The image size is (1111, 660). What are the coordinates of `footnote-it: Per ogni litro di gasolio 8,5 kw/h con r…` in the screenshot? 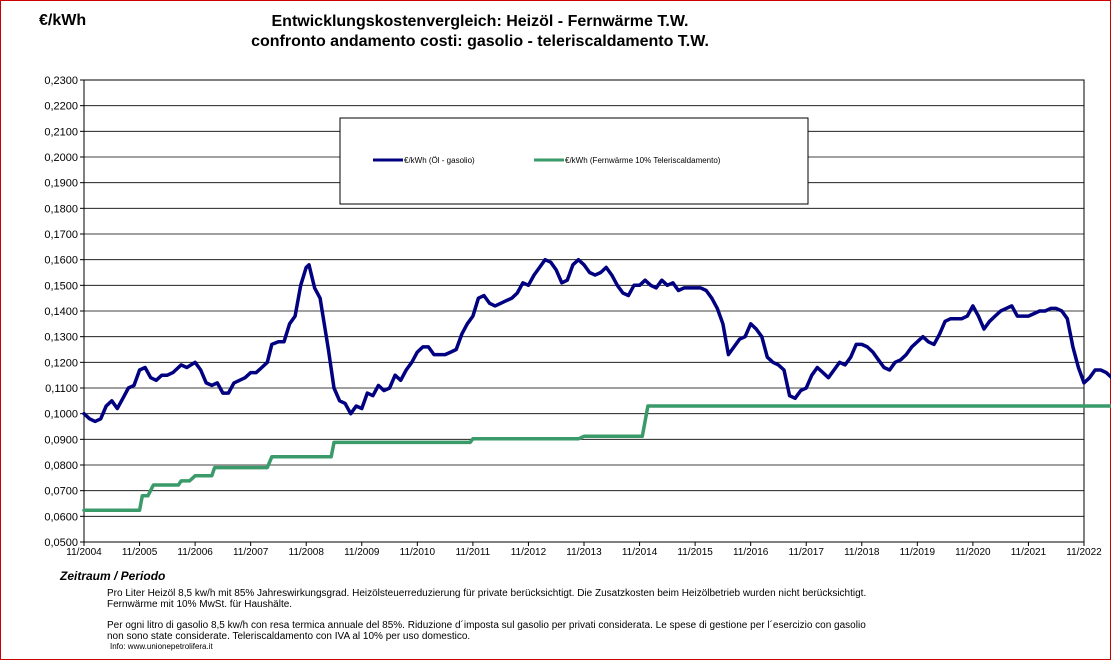 It's located at (486, 631).